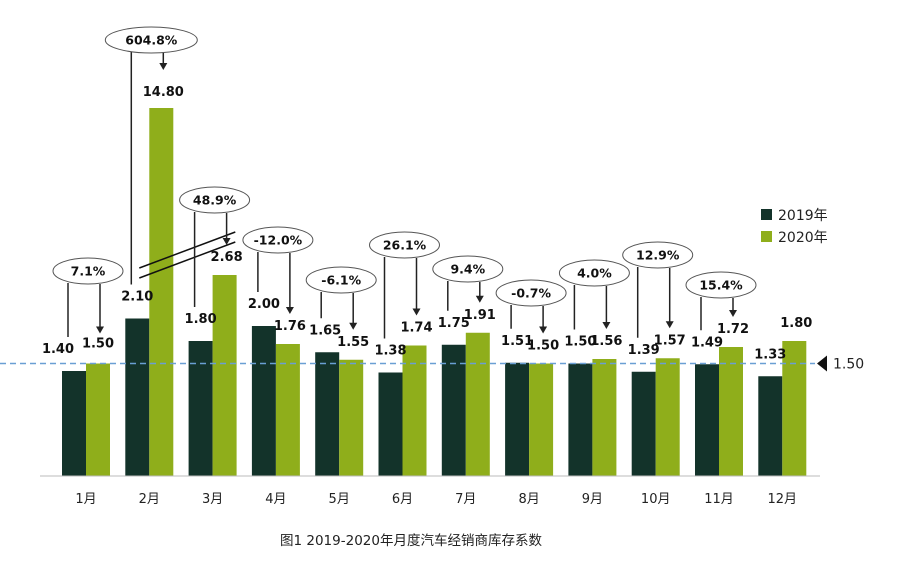 This screenshot has width=900, height=572. I want to click on value-label-2020-7: 1.91, so click(480, 315).